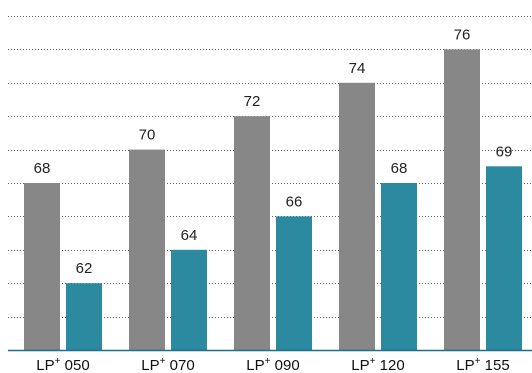 This screenshot has width=532, height=373. What do you see at coordinates (189, 235) in the screenshot?
I see `data-label: 64` at bounding box center [189, 235].